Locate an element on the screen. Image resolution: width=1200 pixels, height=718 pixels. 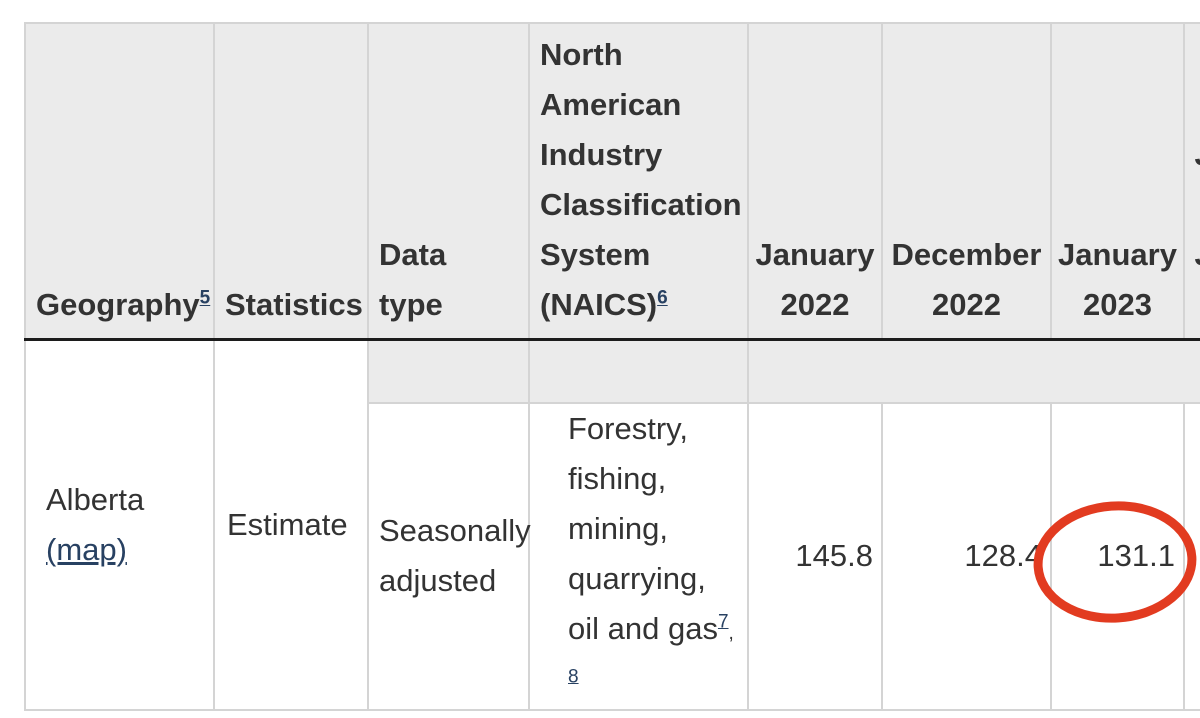
january-2022-header-label: January 2022 is located at coordinates (815, 279).